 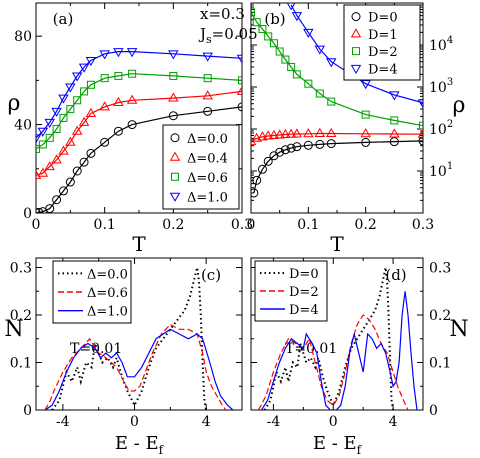 I want to click on panel-label: (a), so click(x=63, y=19).